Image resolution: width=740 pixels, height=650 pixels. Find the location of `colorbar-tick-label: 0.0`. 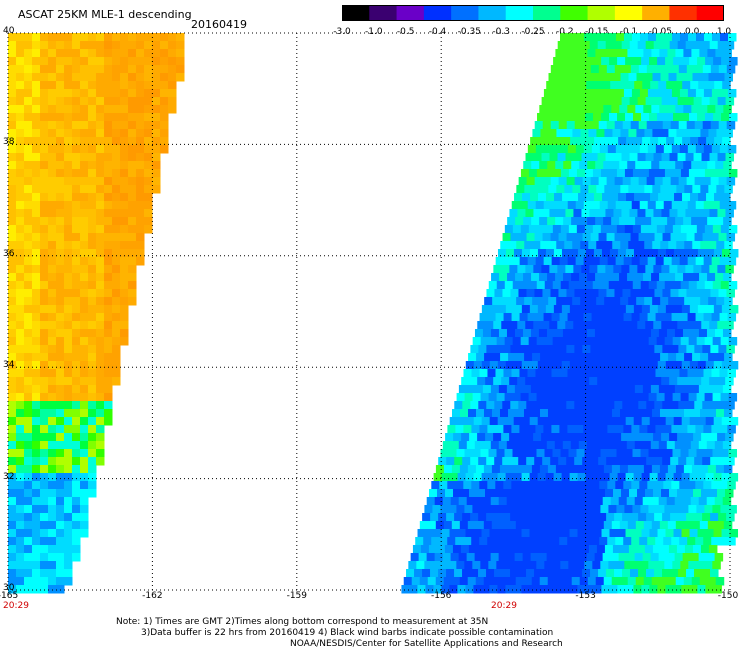

colorbar-tick-label: 0.0 is located at coordinates (692, 32).